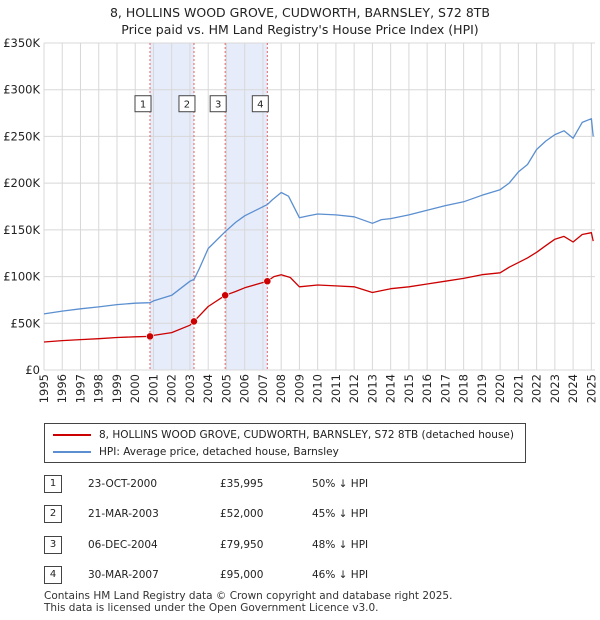  Describe the element at coordinates (123, 575) in the screenshot. I see `sale-date: 30-MAR-2007` at that location.